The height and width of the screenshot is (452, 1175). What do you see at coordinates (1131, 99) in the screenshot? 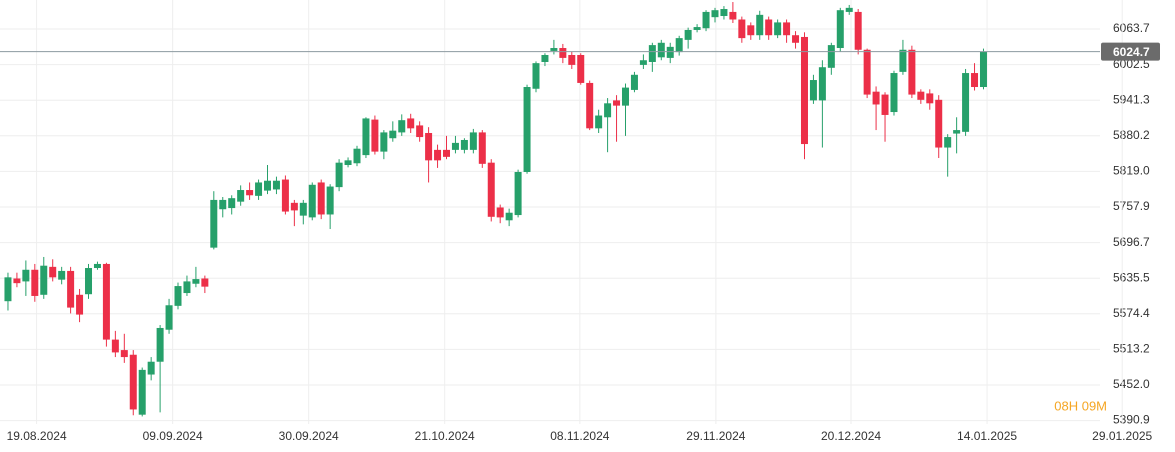
I see `y-tick-label: 5941.3` at bounding box center [1131, 99].